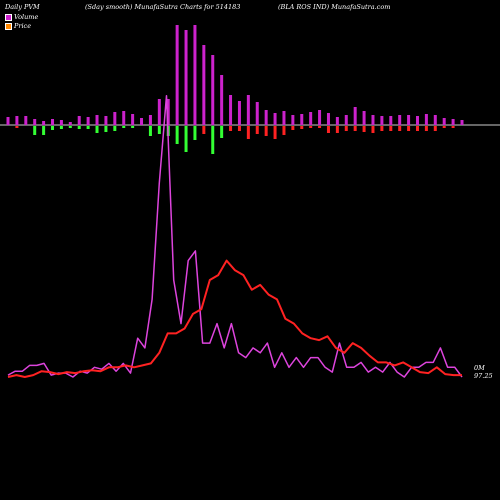  I want to click on legend-price: Price, so click(18, 26).